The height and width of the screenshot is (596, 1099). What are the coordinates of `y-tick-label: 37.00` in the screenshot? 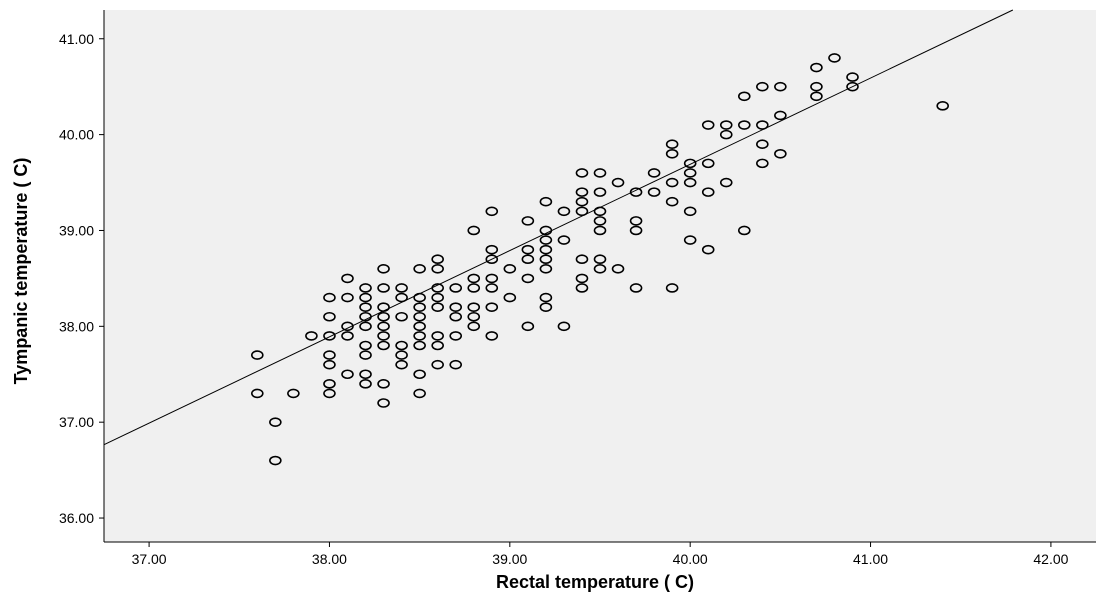 It's located at (76, 422).